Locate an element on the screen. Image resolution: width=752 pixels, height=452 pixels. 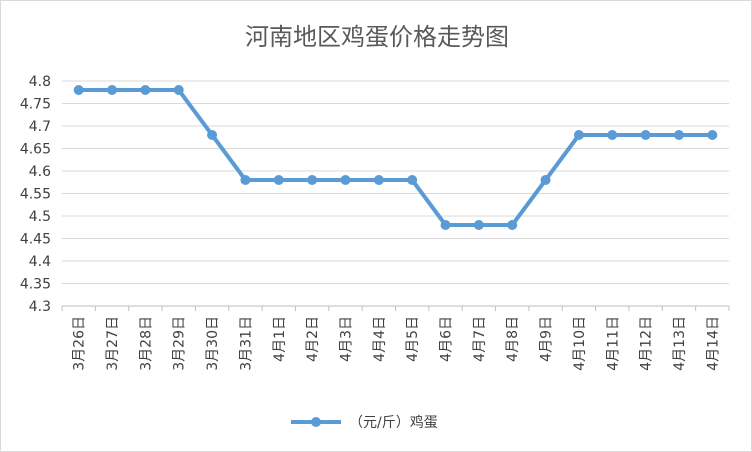
y-axis-ticks: 4.3 4.35 4.4 4.45 4.5 4.55 4.6 4.65 4.7 4.75 4.8 is located at coordinates (35, 194).